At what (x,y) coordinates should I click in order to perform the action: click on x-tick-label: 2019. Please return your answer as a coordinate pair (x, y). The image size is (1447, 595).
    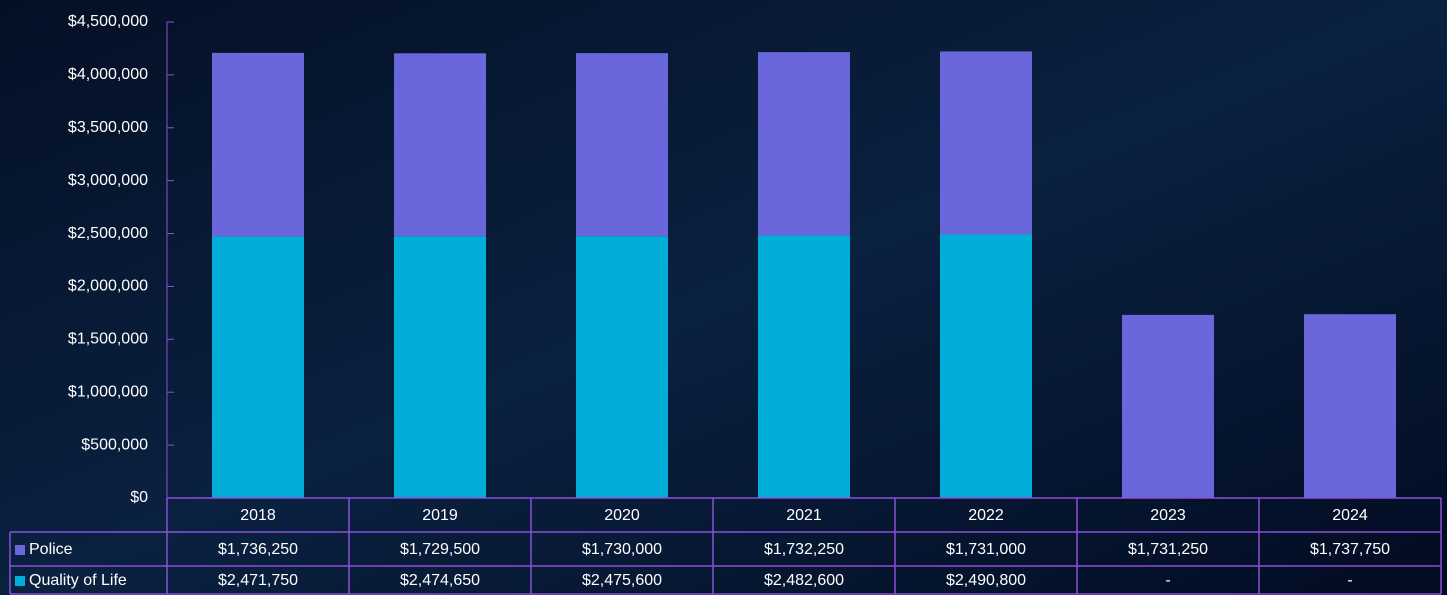
    Looking at the image, I should click on (440, 515).